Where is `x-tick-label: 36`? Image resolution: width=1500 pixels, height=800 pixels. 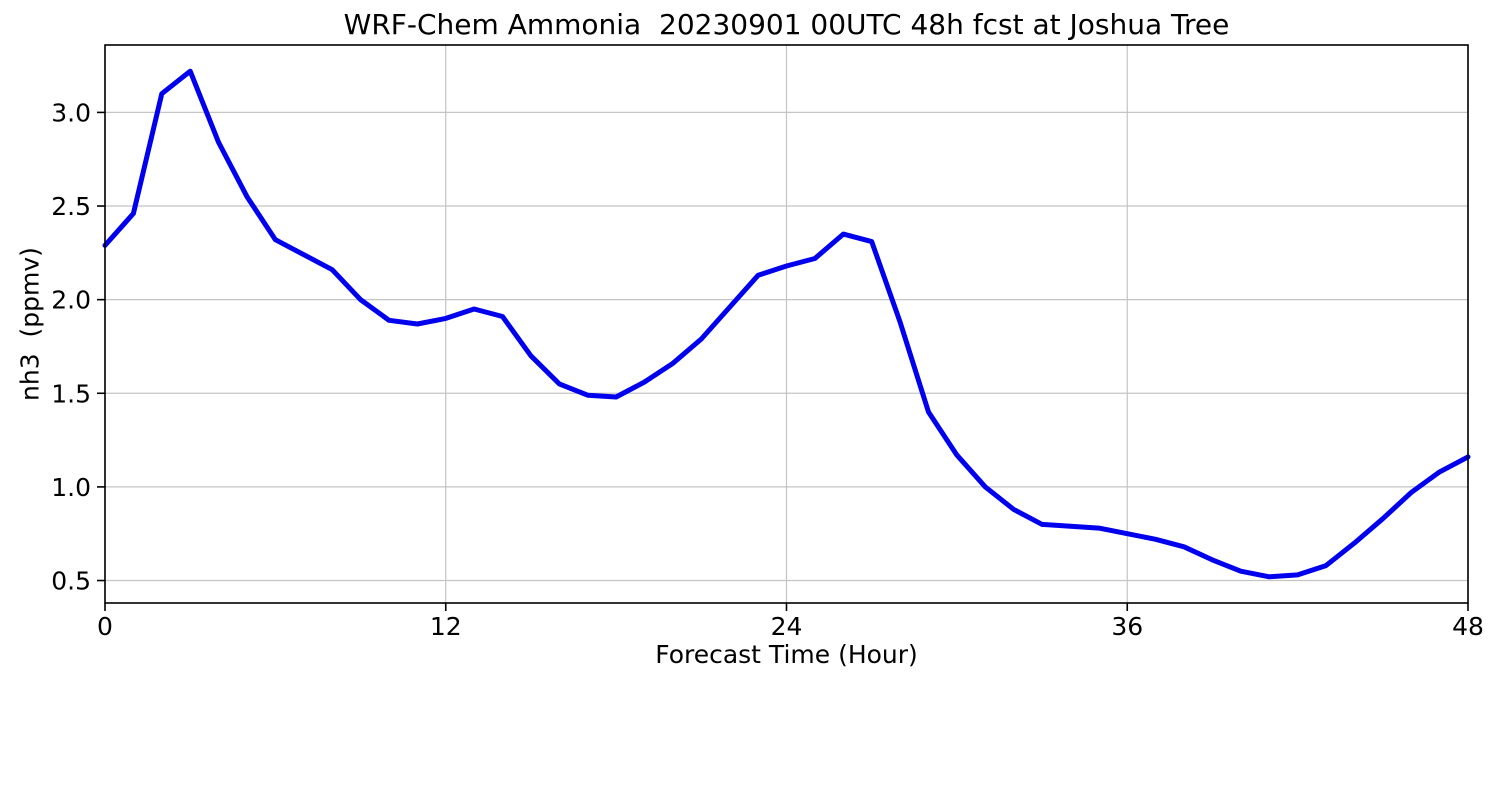
x-tick-label: 36 is located at coordinates (1127, 626).